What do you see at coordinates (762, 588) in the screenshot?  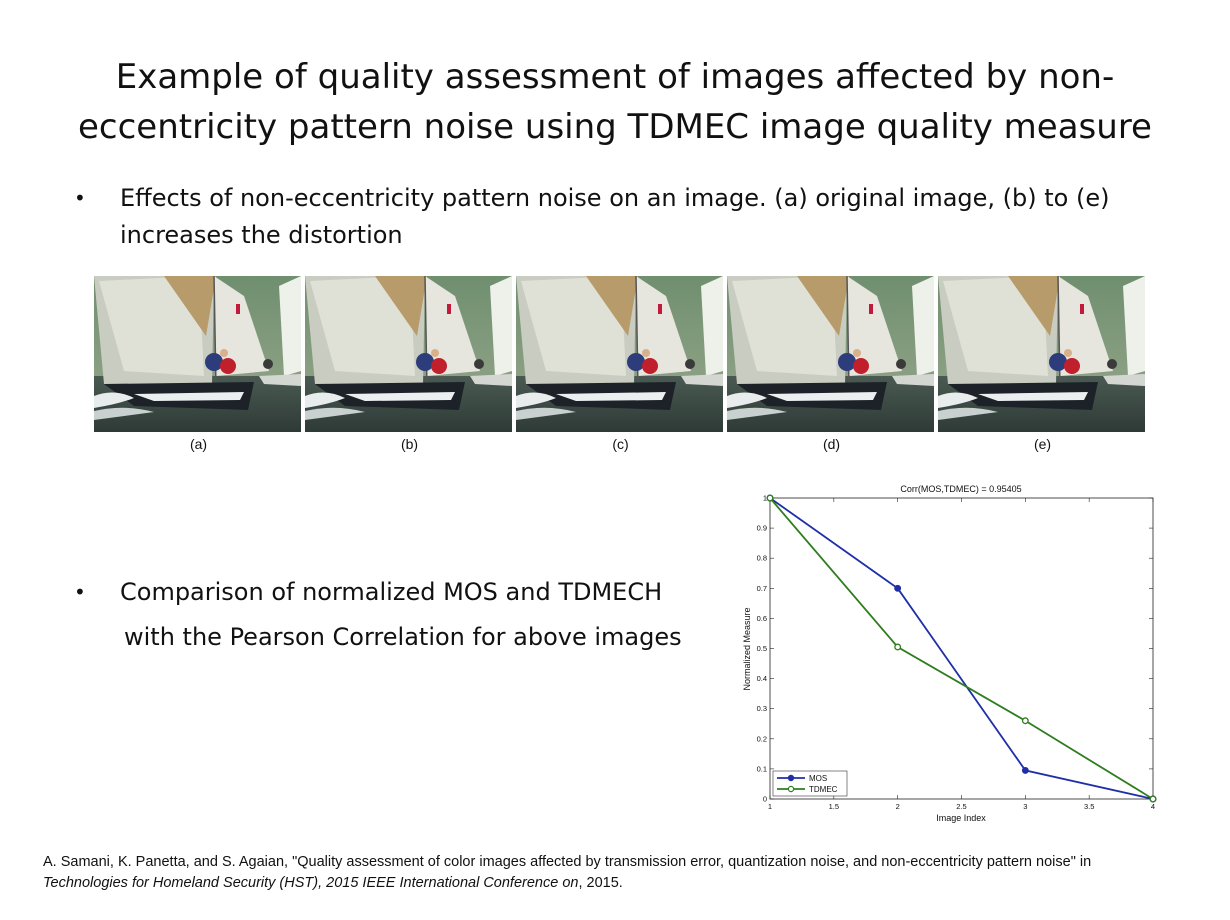 I see `y-tick-label: 0.7` at bounding box center [762, 588].